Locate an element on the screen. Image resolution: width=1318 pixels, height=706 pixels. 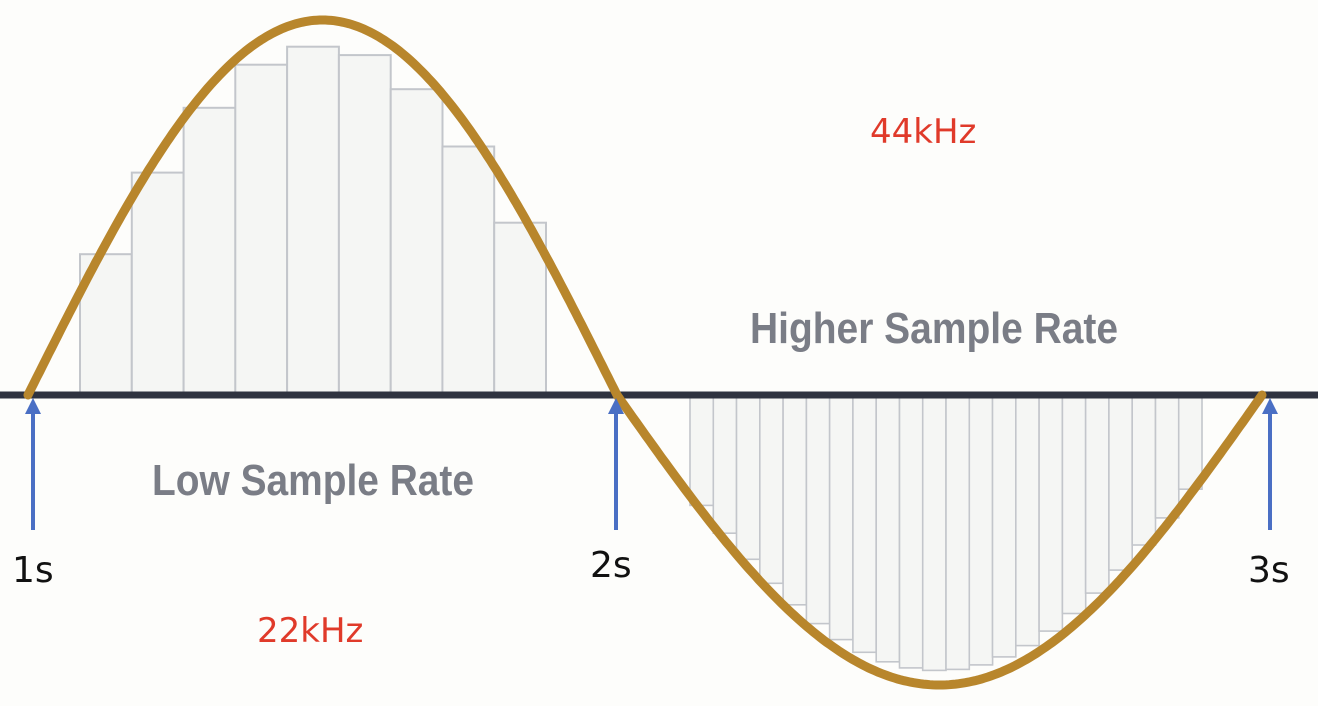
low-sample-rate-label: Low Sample Rate is located at coordinates (313, 480).